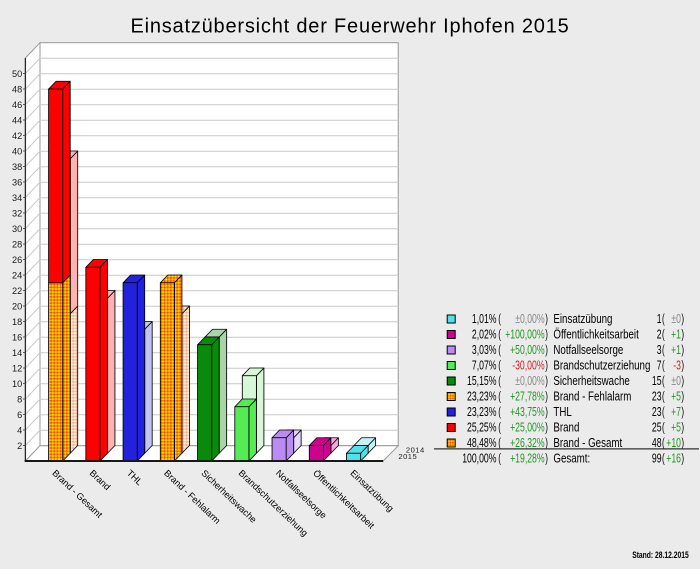 This screenshot has height=569, width=700. I want to click on svg-text: +19,28%, so click(527, 459).